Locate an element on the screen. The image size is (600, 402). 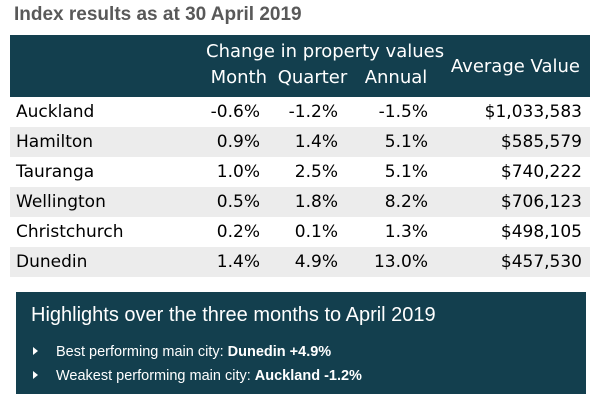
table-row: Dunedin 1.4% 4.9% 13.0% $457,530 is located at coordinates (300, 262).